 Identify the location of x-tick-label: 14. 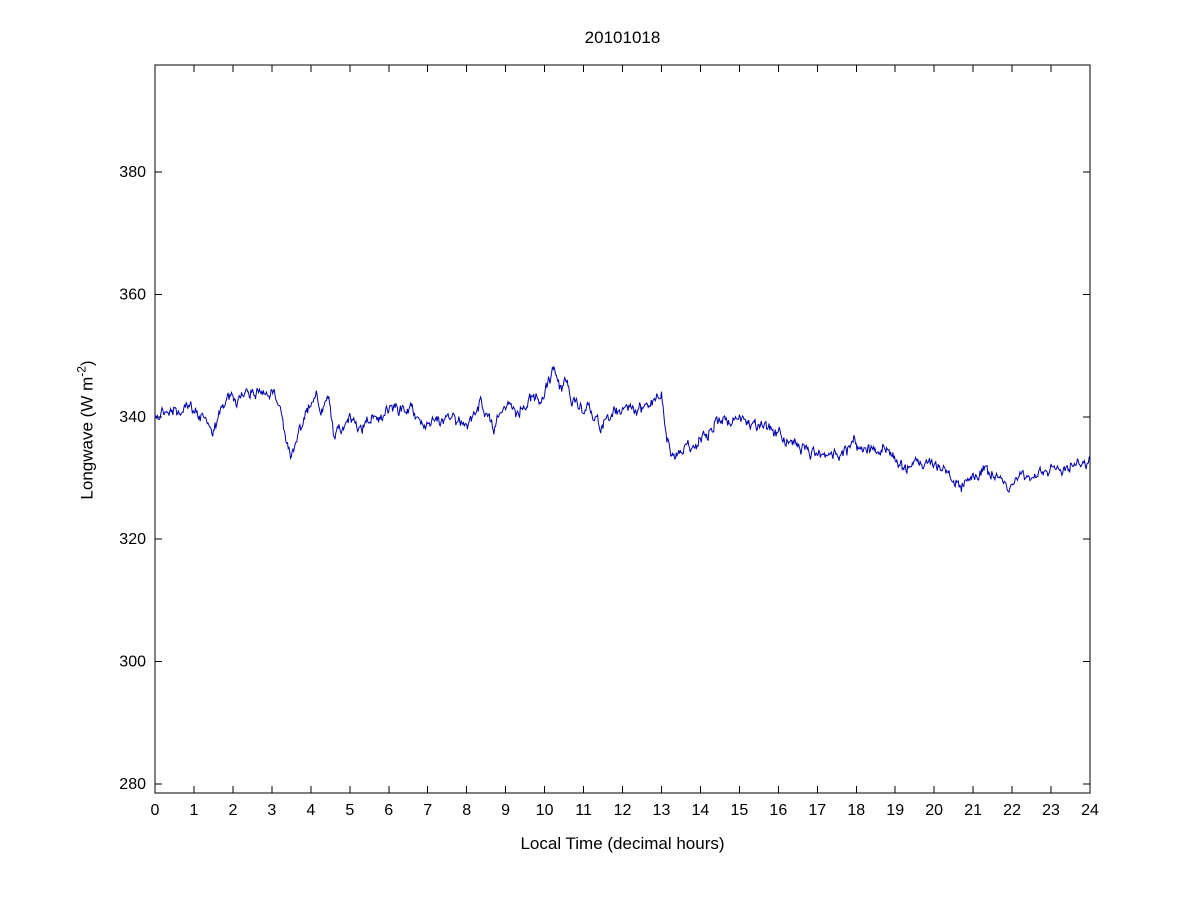
(701, 810).